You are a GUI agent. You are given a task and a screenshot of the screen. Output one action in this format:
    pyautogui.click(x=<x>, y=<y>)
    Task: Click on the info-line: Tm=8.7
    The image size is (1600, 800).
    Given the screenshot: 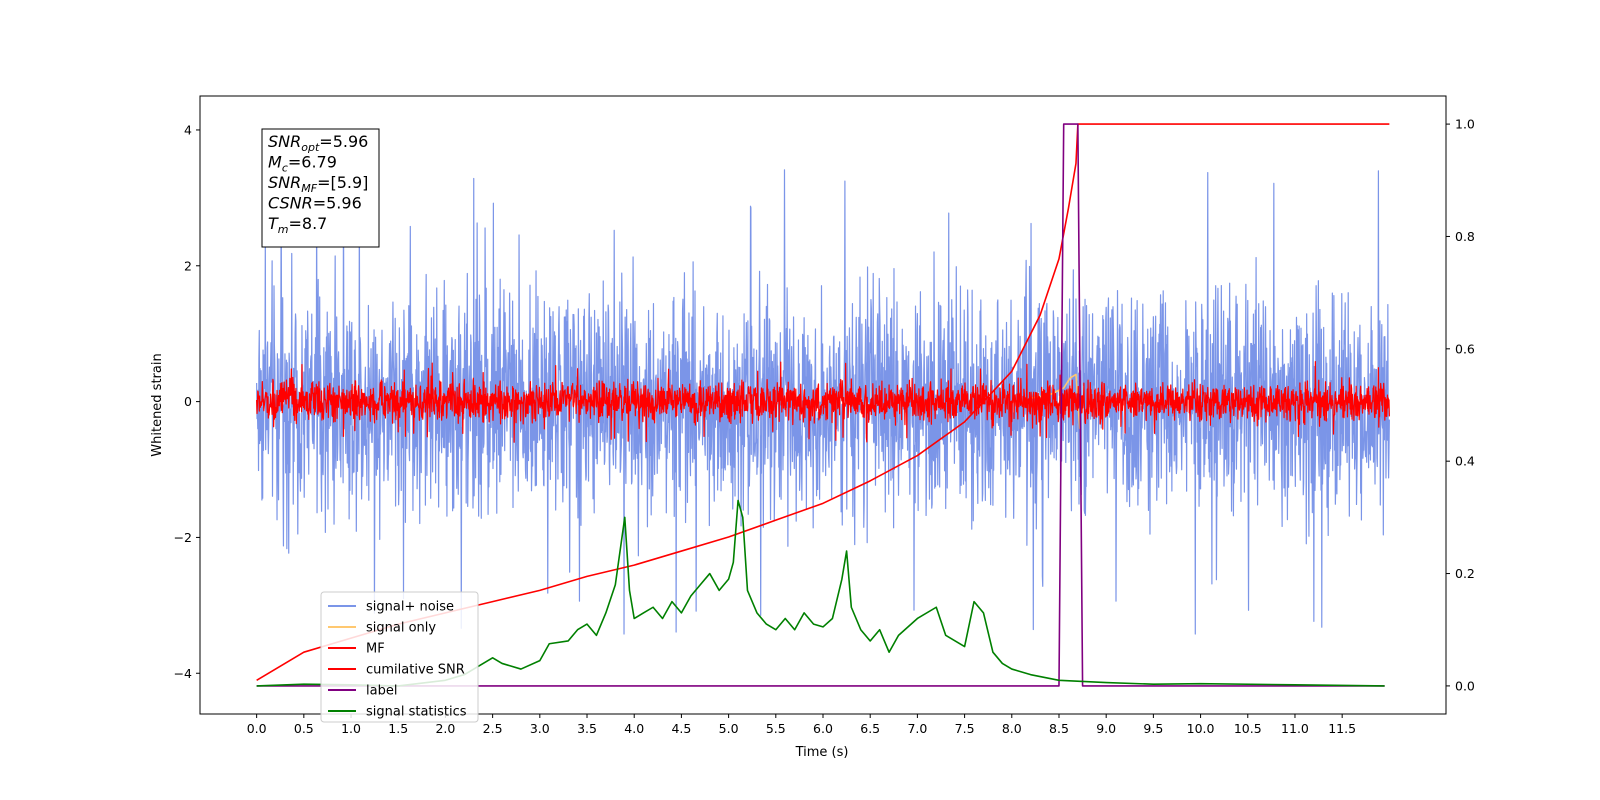 What is the action you would take?
    pyautogui.click(x=297, y=225)
    